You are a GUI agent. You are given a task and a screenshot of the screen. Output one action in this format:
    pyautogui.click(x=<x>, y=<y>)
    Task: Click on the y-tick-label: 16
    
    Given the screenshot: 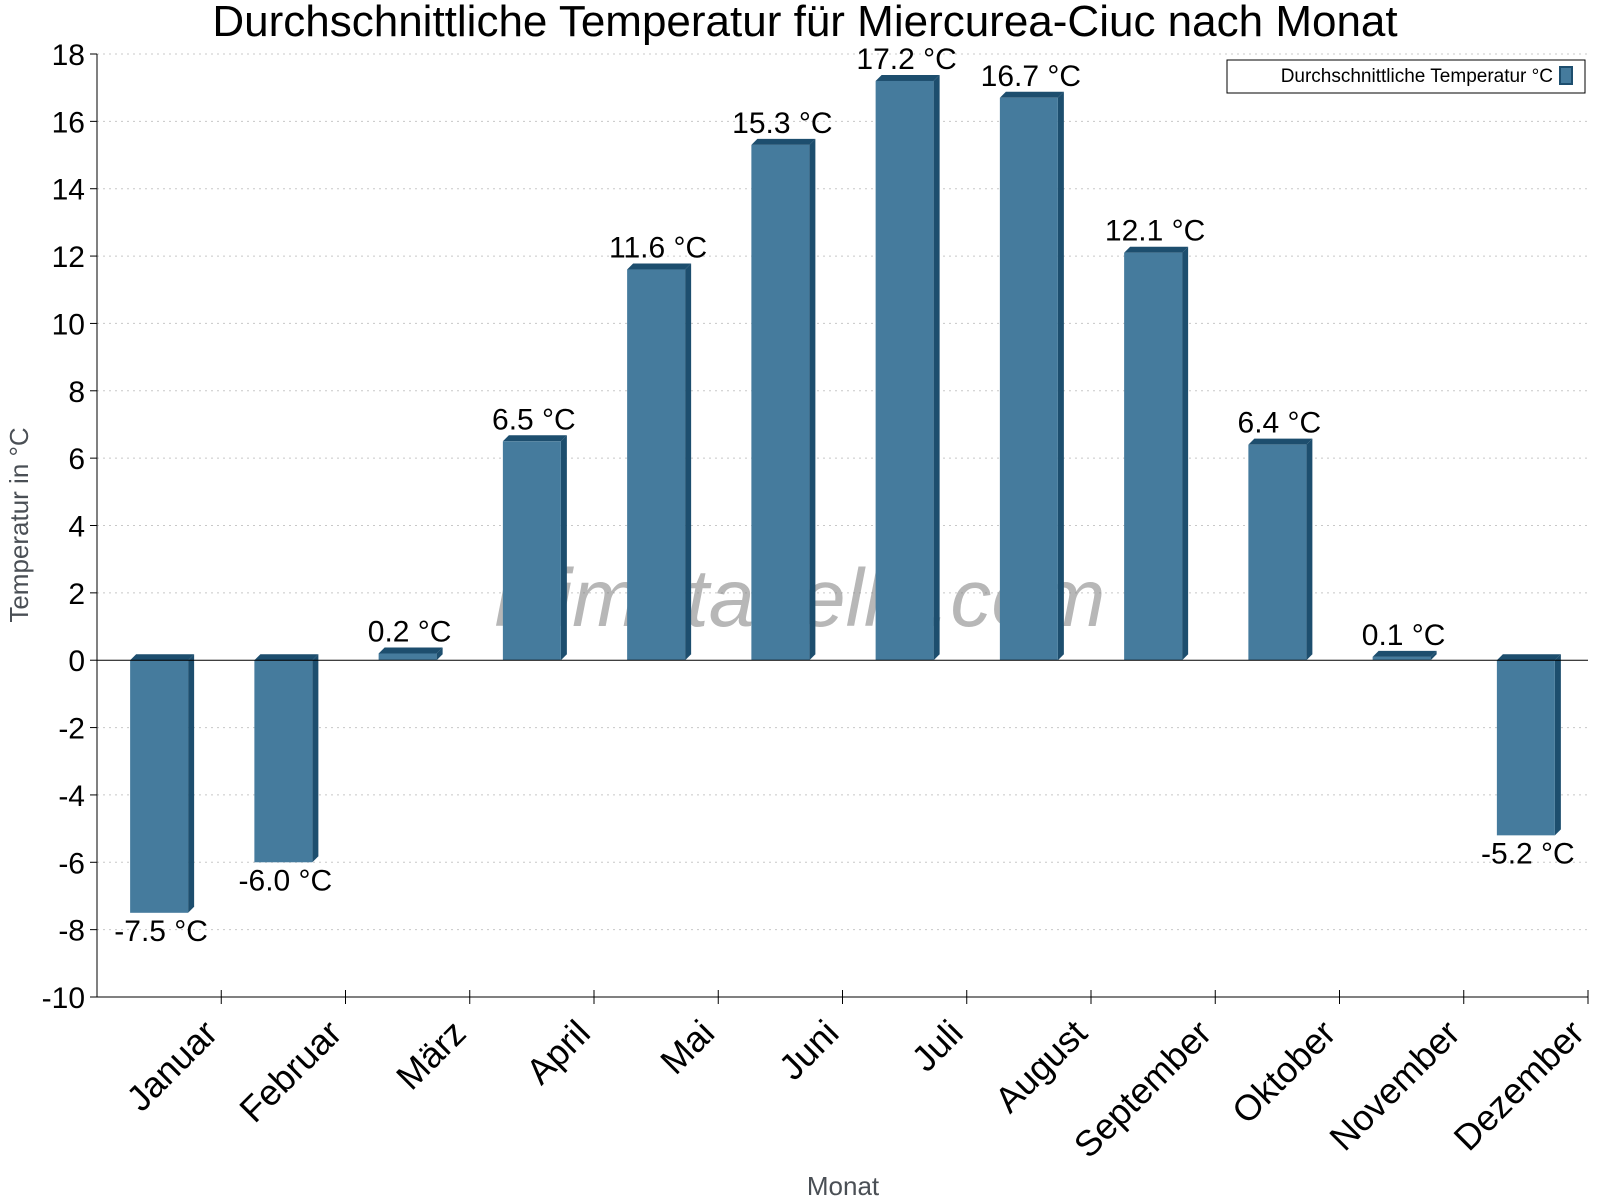 What is the action you would take?
    pyautogui.click(x=68, y=122)
    